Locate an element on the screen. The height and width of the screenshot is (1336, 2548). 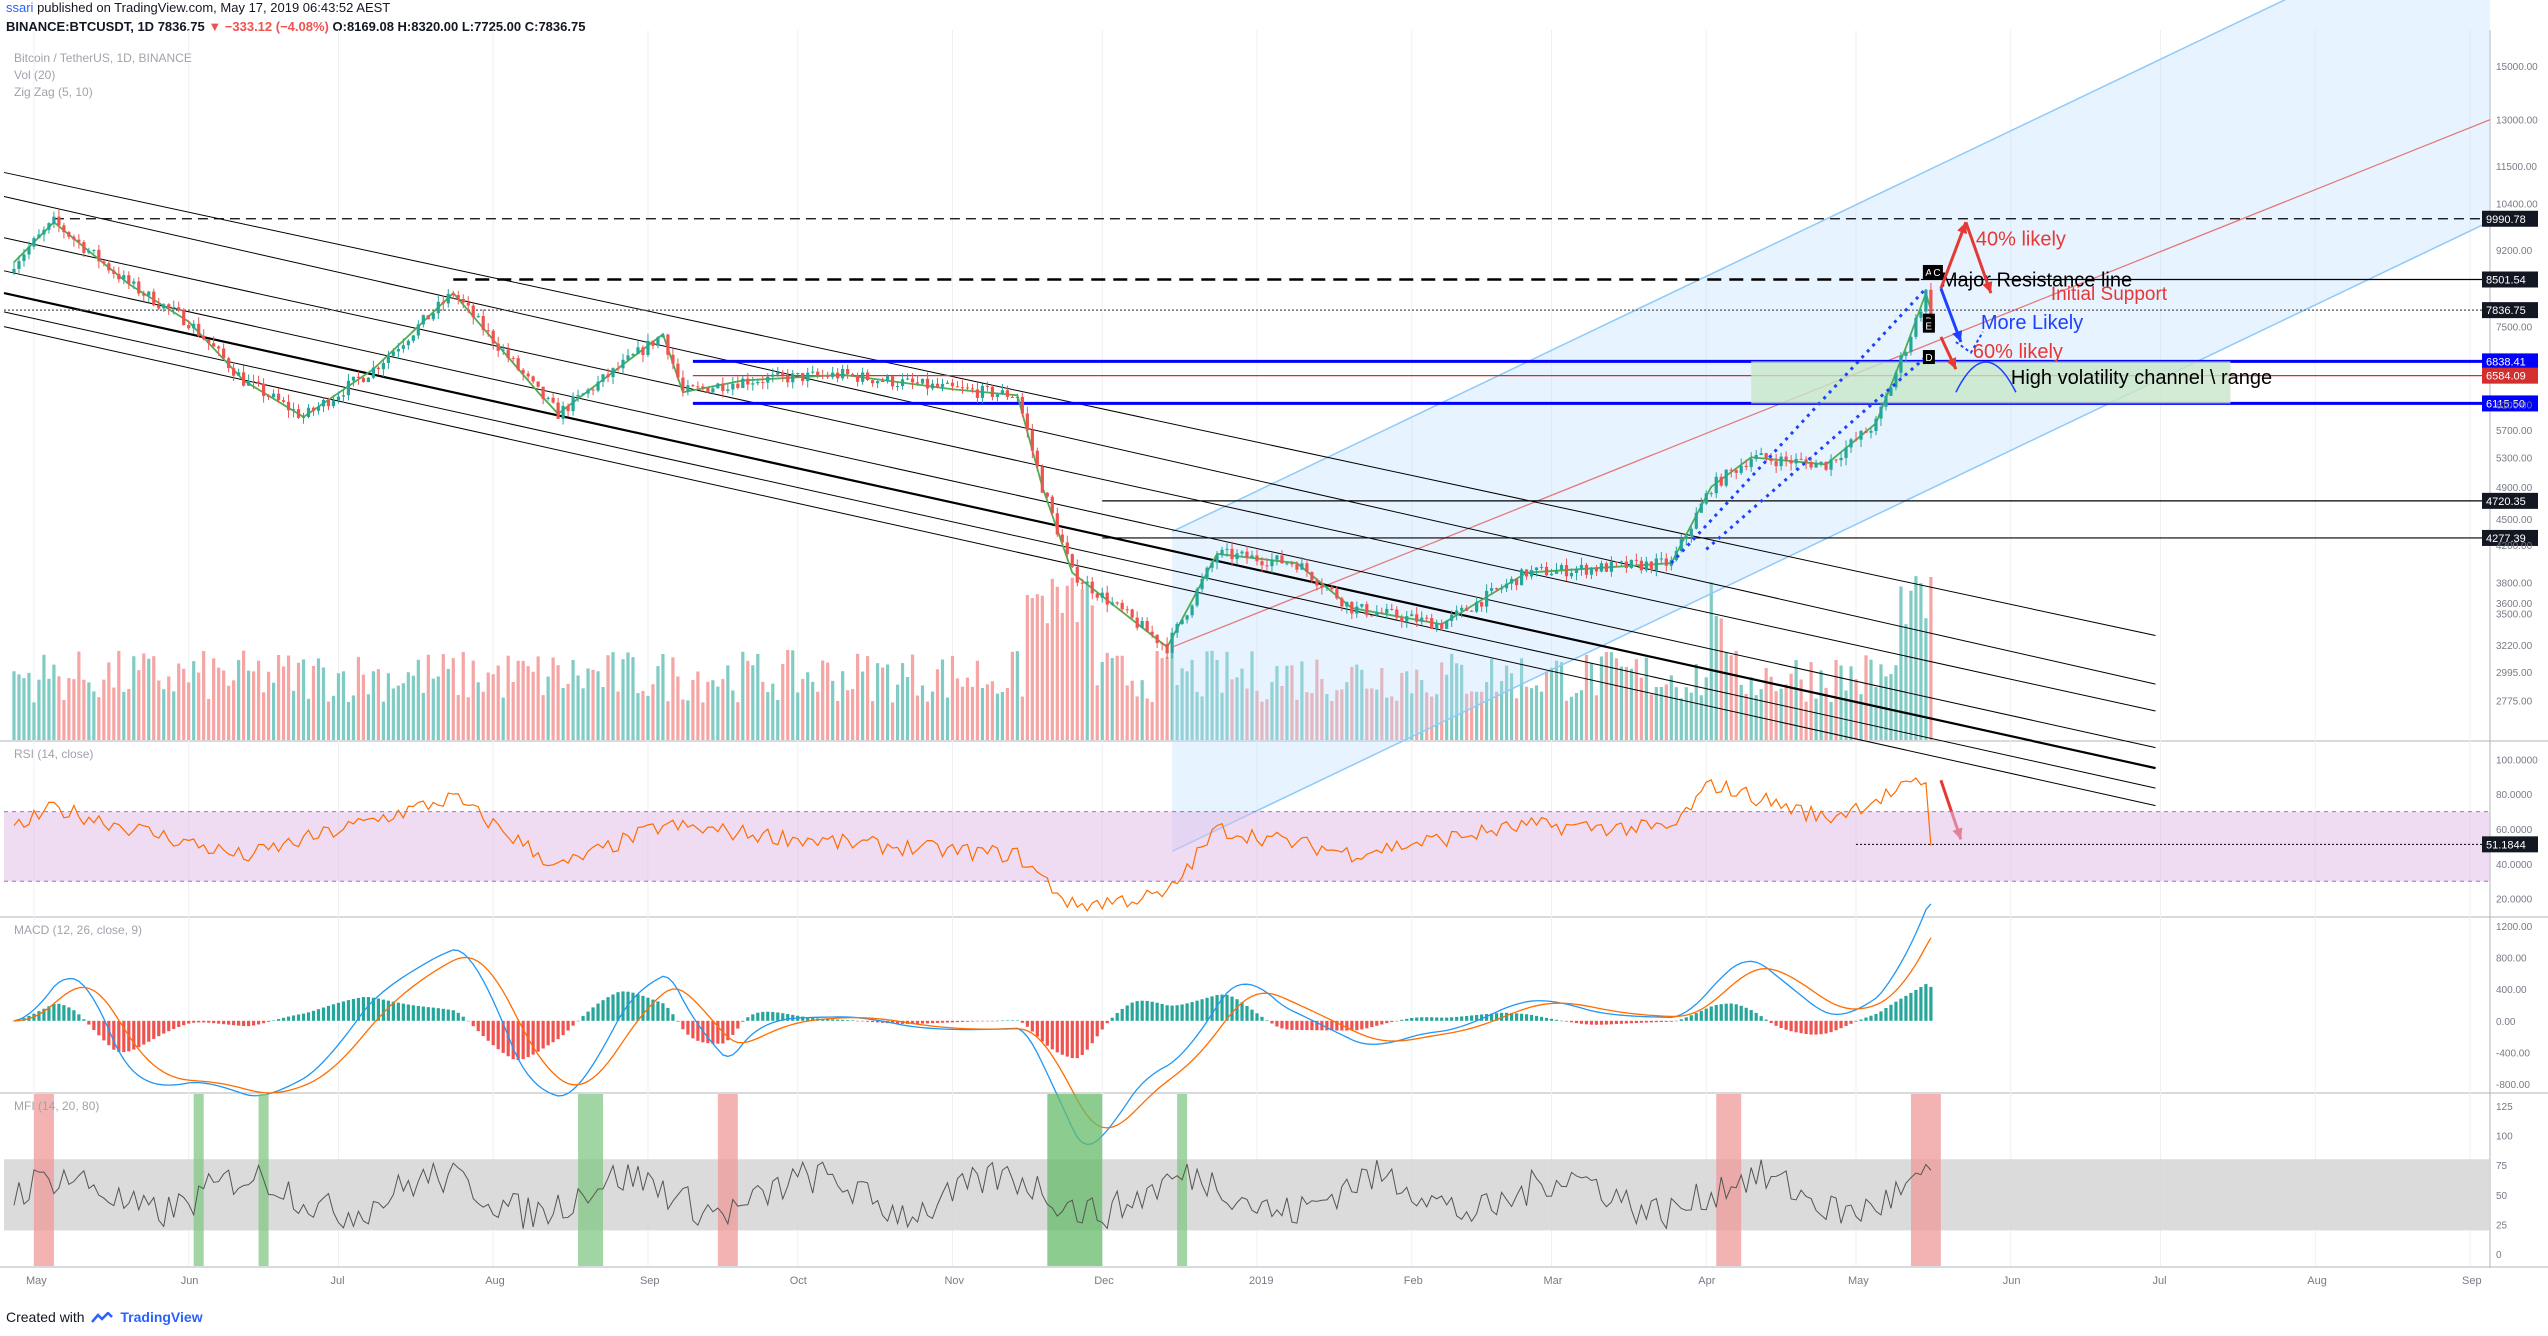
rsi-axis-tick: 40.0000 is located at coordinates (2514, 865).